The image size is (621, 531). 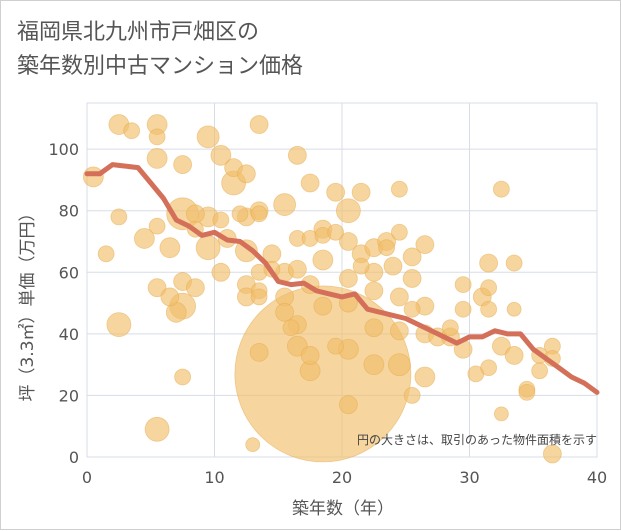 What do you see at coordinates (342, 477) in the screenshot?
I see `x-tick-label: 20` at bounding box center [342, 477].